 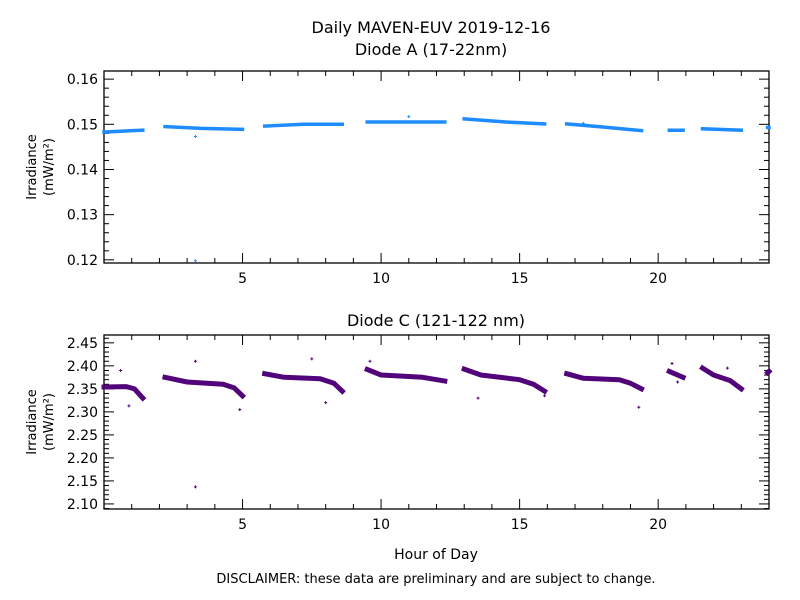 I want to click on diode-c-x-tick-label: 10, so click(x=381, y=525).